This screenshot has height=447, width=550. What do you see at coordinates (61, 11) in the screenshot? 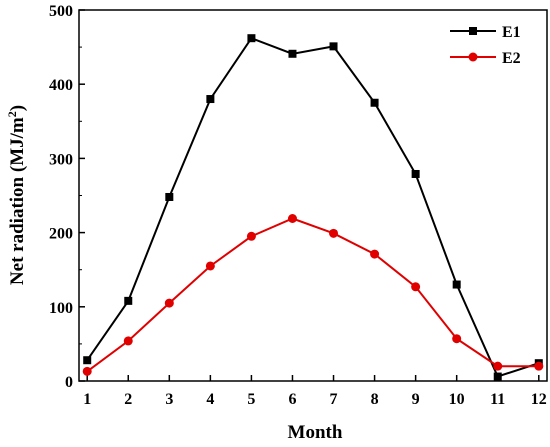
I see `y-tick-label: 500` at bounding box center [61, 11].